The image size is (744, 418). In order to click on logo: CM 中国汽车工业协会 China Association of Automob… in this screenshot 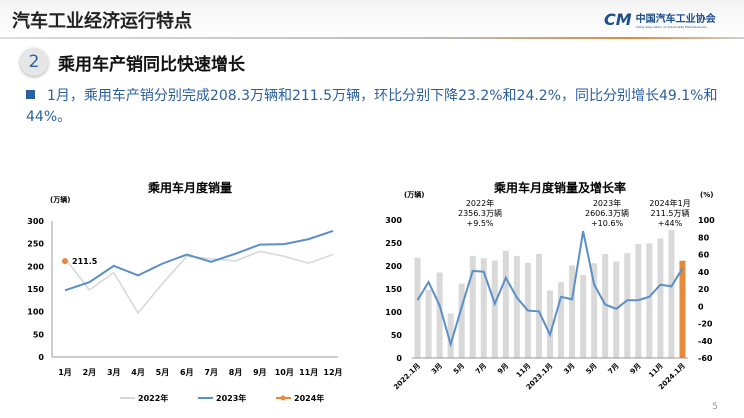, I will do `click(660, 19)`.